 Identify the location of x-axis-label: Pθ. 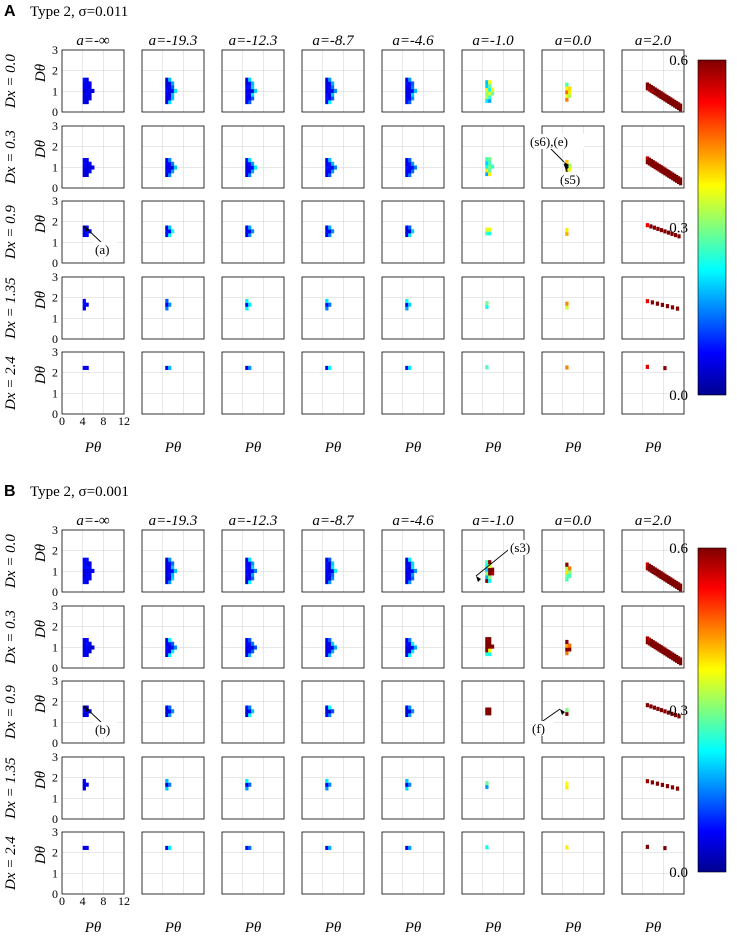
(333, 448).